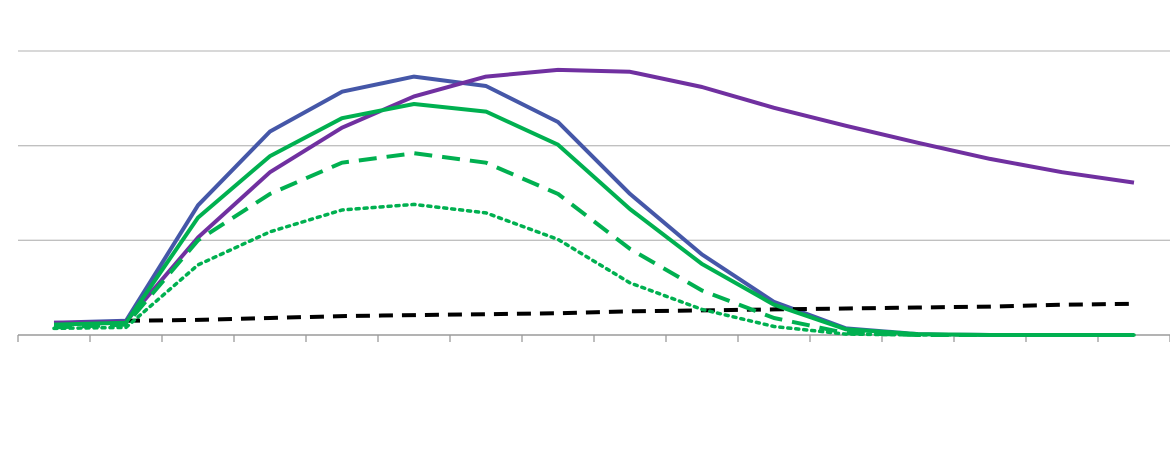 The height and width of the screenshot is (450, 1170). What do you see at coordinates (630, 312) in the screenshot?
I see `series-line-black-dashed` at bounding box center [630, 312].